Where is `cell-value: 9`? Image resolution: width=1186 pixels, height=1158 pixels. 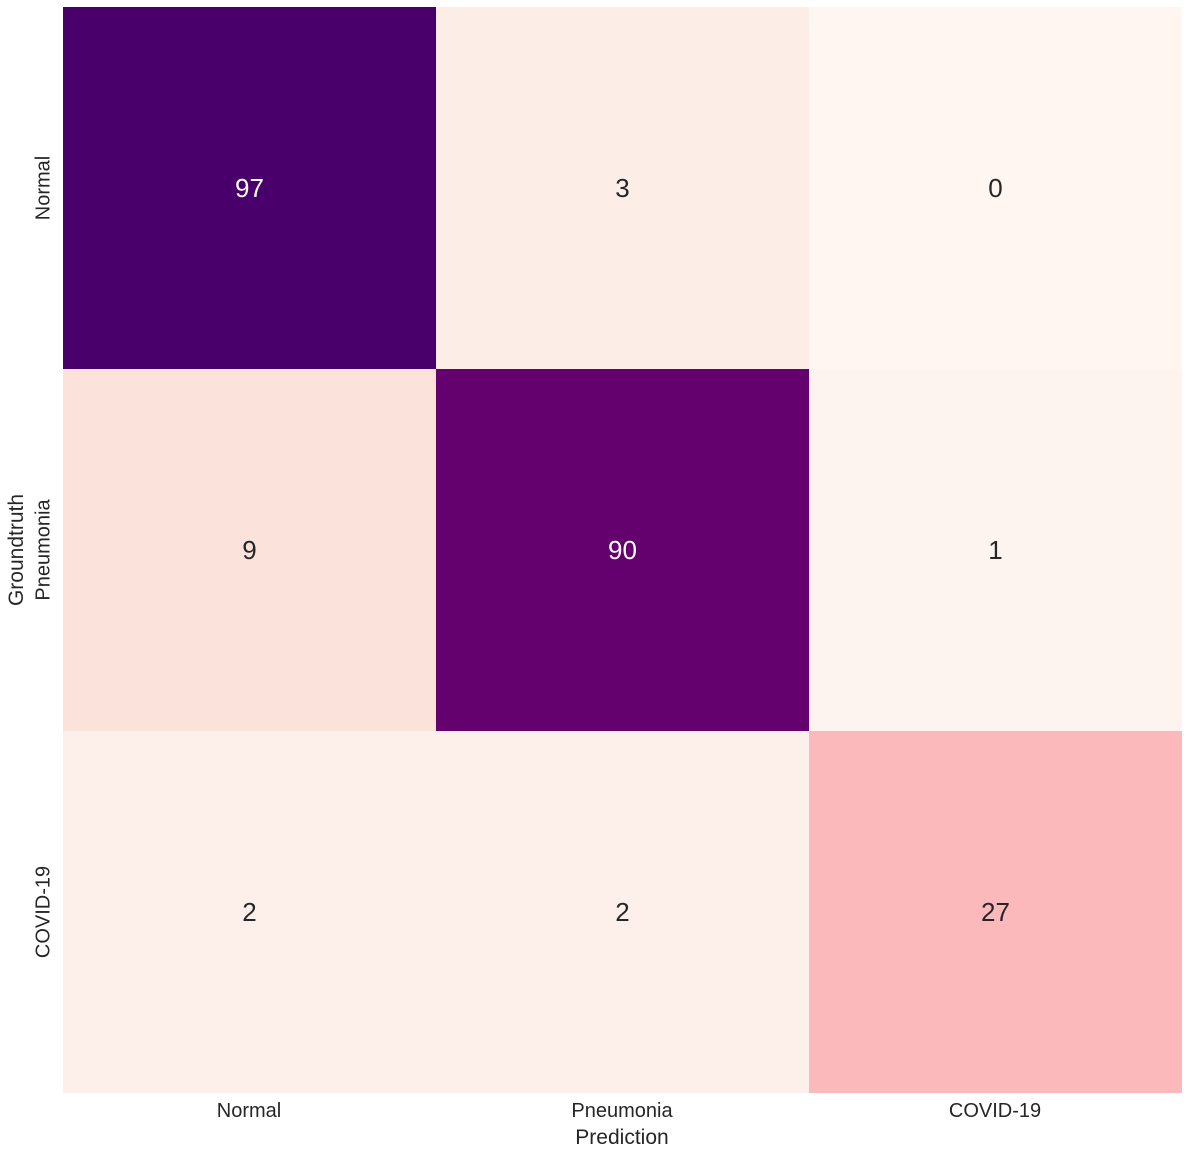
cell-value: 9 is located at coordinates (249, 550).